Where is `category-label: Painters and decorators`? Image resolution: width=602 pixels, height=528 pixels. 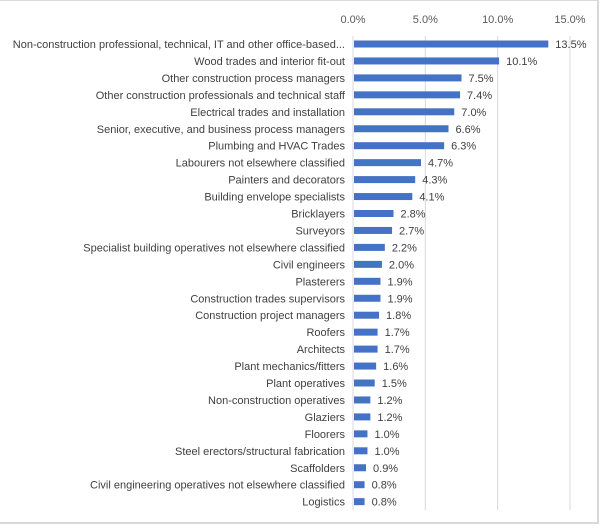 category-label: Painters and decorators is located at coordinates (286, 181).